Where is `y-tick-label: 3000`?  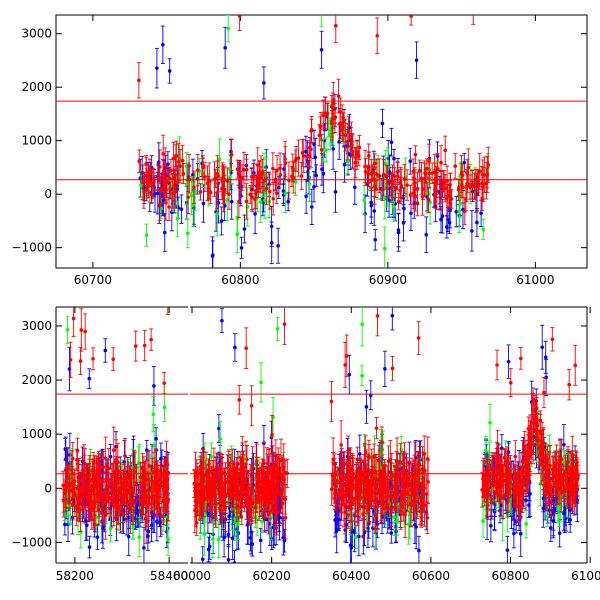
y-tick-label: 3000 is located at coordinates (36, 34).